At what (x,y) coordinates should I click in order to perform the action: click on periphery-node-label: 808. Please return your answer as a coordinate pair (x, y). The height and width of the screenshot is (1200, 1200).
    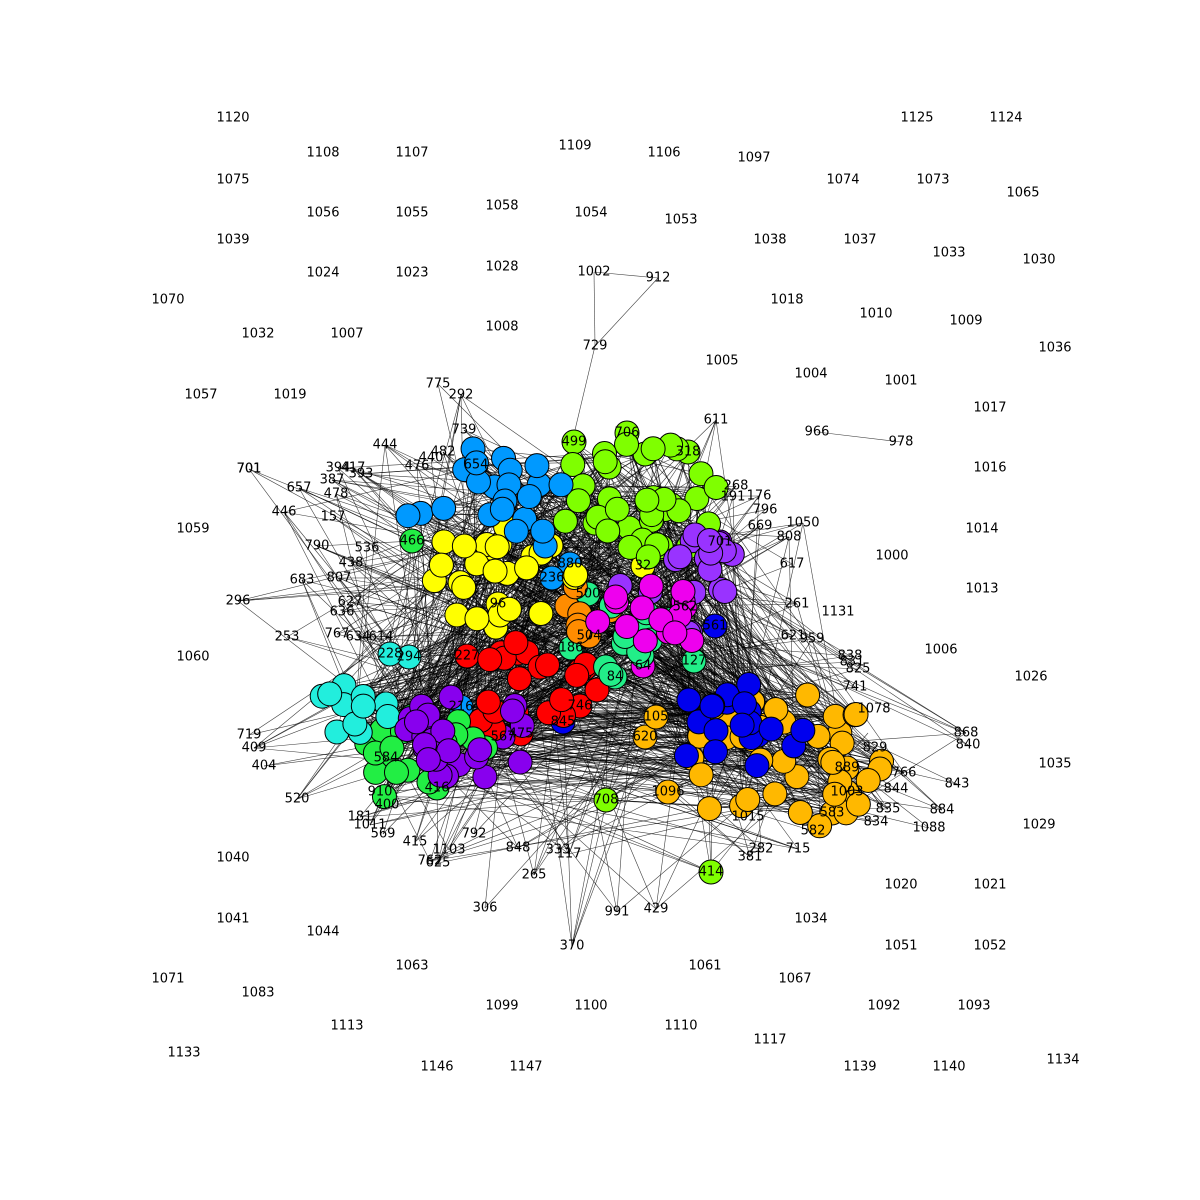
    Looking at the image, I should click on (789, 537).